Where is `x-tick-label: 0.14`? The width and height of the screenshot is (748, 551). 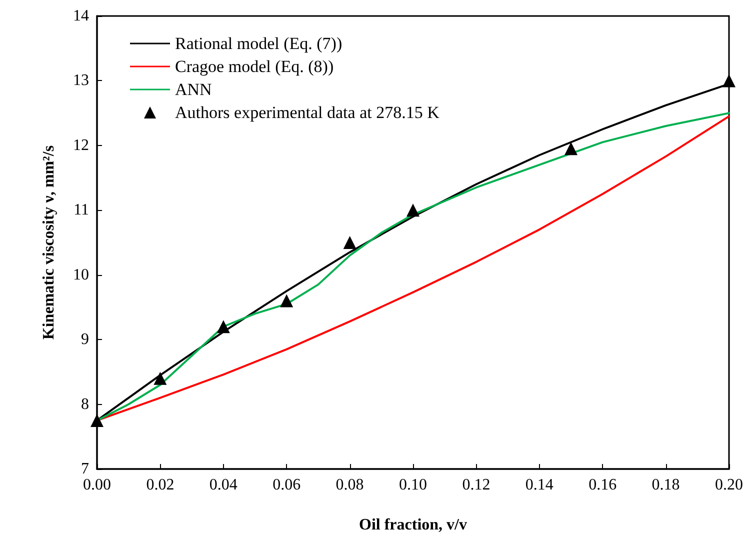 x-tick-label: 0.14 is located at coordinates (539, 485).